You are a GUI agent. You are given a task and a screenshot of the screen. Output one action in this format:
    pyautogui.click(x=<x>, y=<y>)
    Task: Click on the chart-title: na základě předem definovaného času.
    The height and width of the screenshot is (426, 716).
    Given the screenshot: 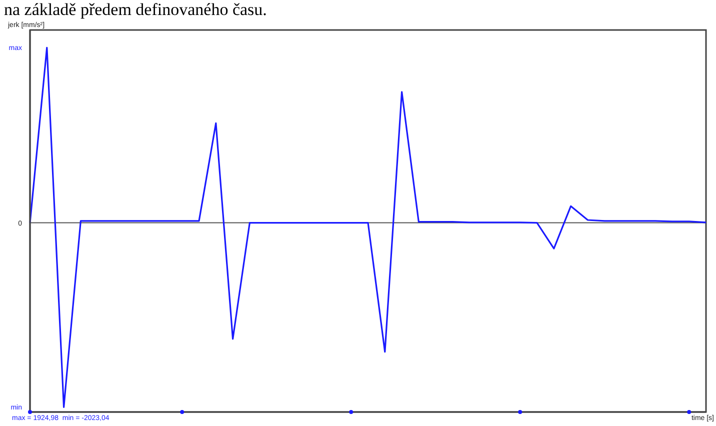 What is the action you would take?
    pyautogui.click(x=135, y=10)
    